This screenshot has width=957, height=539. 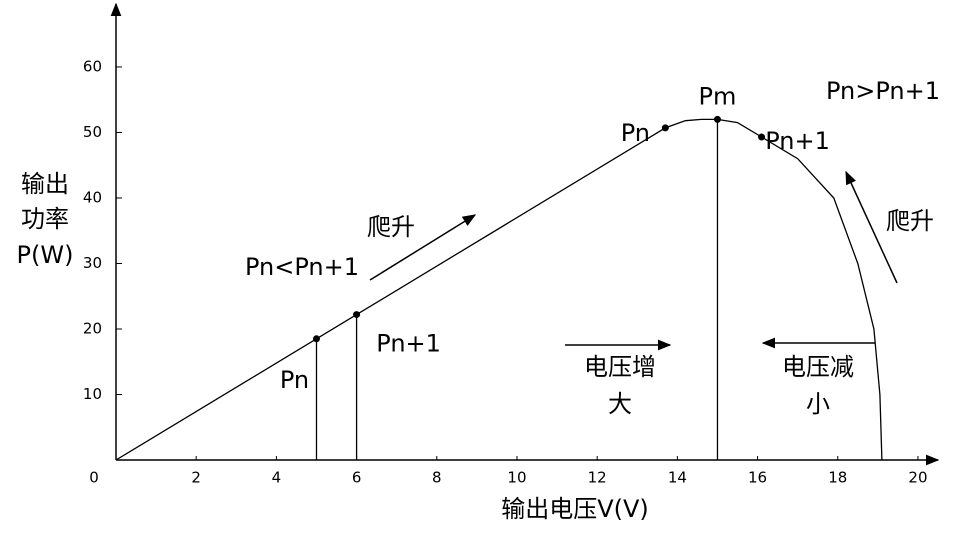 What do you see at coordinates (837, 478) in the screenshot?
I see `x-tick-label: 18` at bounding box center [837, 478].